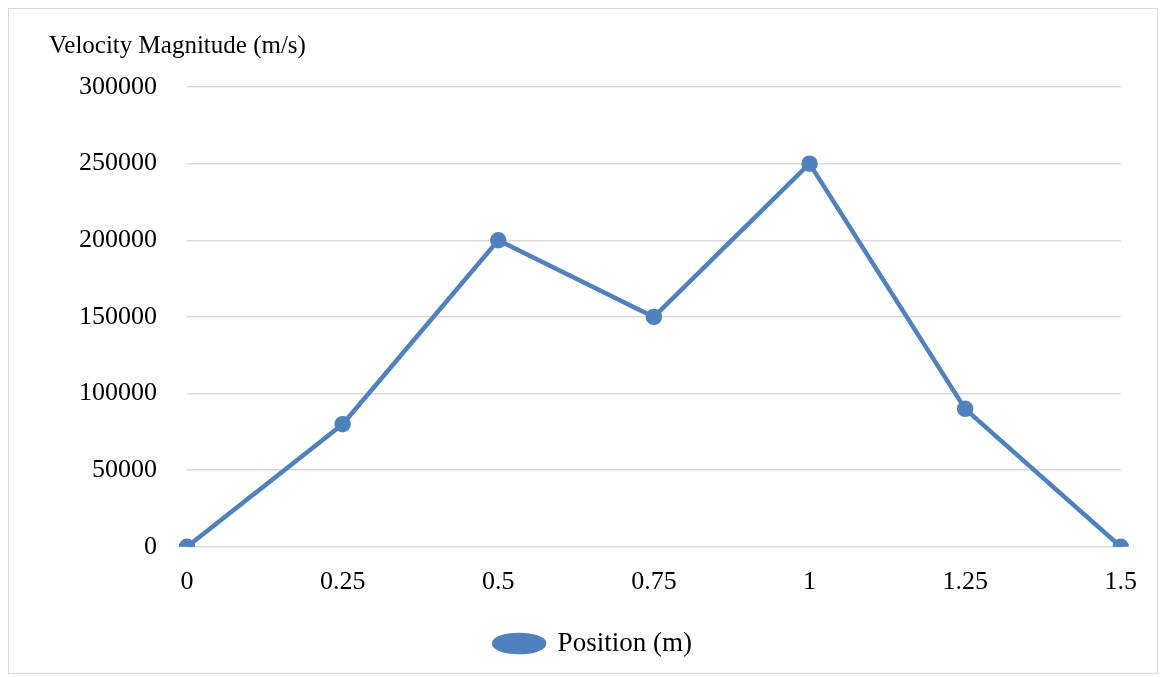 Image resolution: width=1160 pixels, height=677 pixels. I want to click on y-tick-label: 100000, so click(118, 392).